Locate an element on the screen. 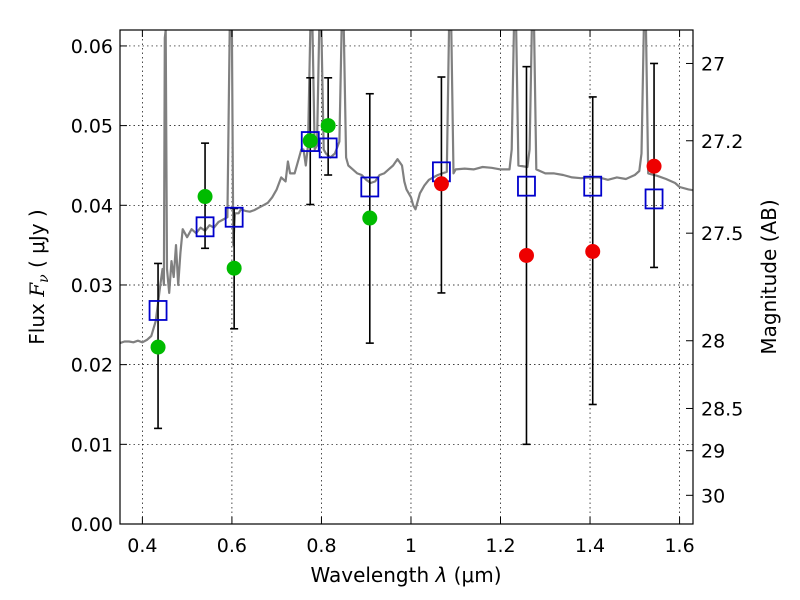  y2-tick-label: 27.5 is located at coordinates (722, 234).